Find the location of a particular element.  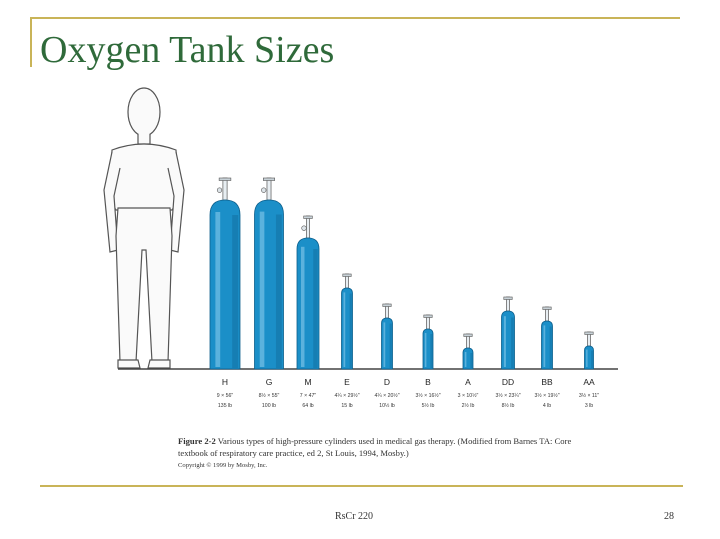

cylinder-a is located at coordinates (468, 351).